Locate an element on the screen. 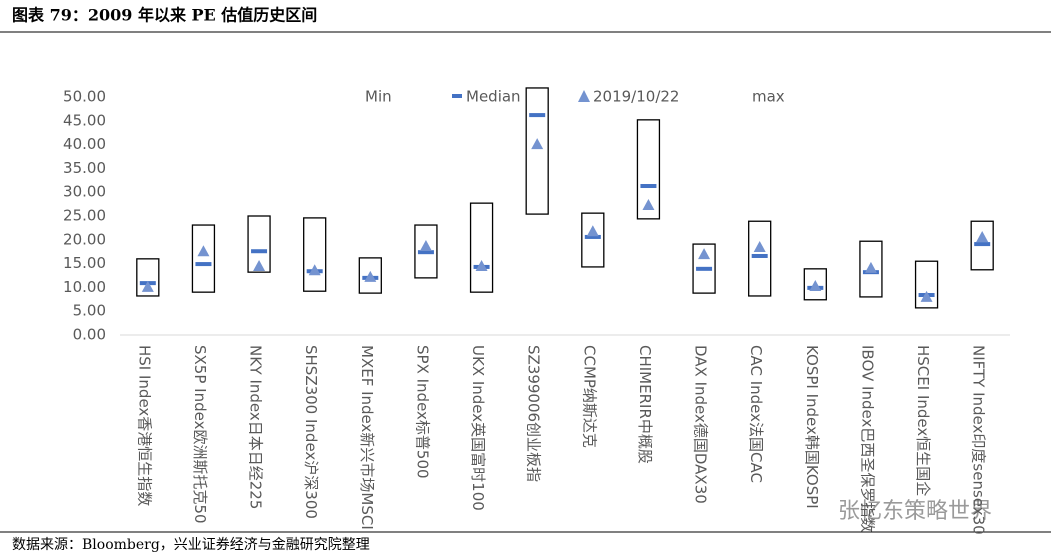 This screenshot has height=559, width=1051. x-tick-label: NKY Index日本日经225 is located at coordinates (256, 427).